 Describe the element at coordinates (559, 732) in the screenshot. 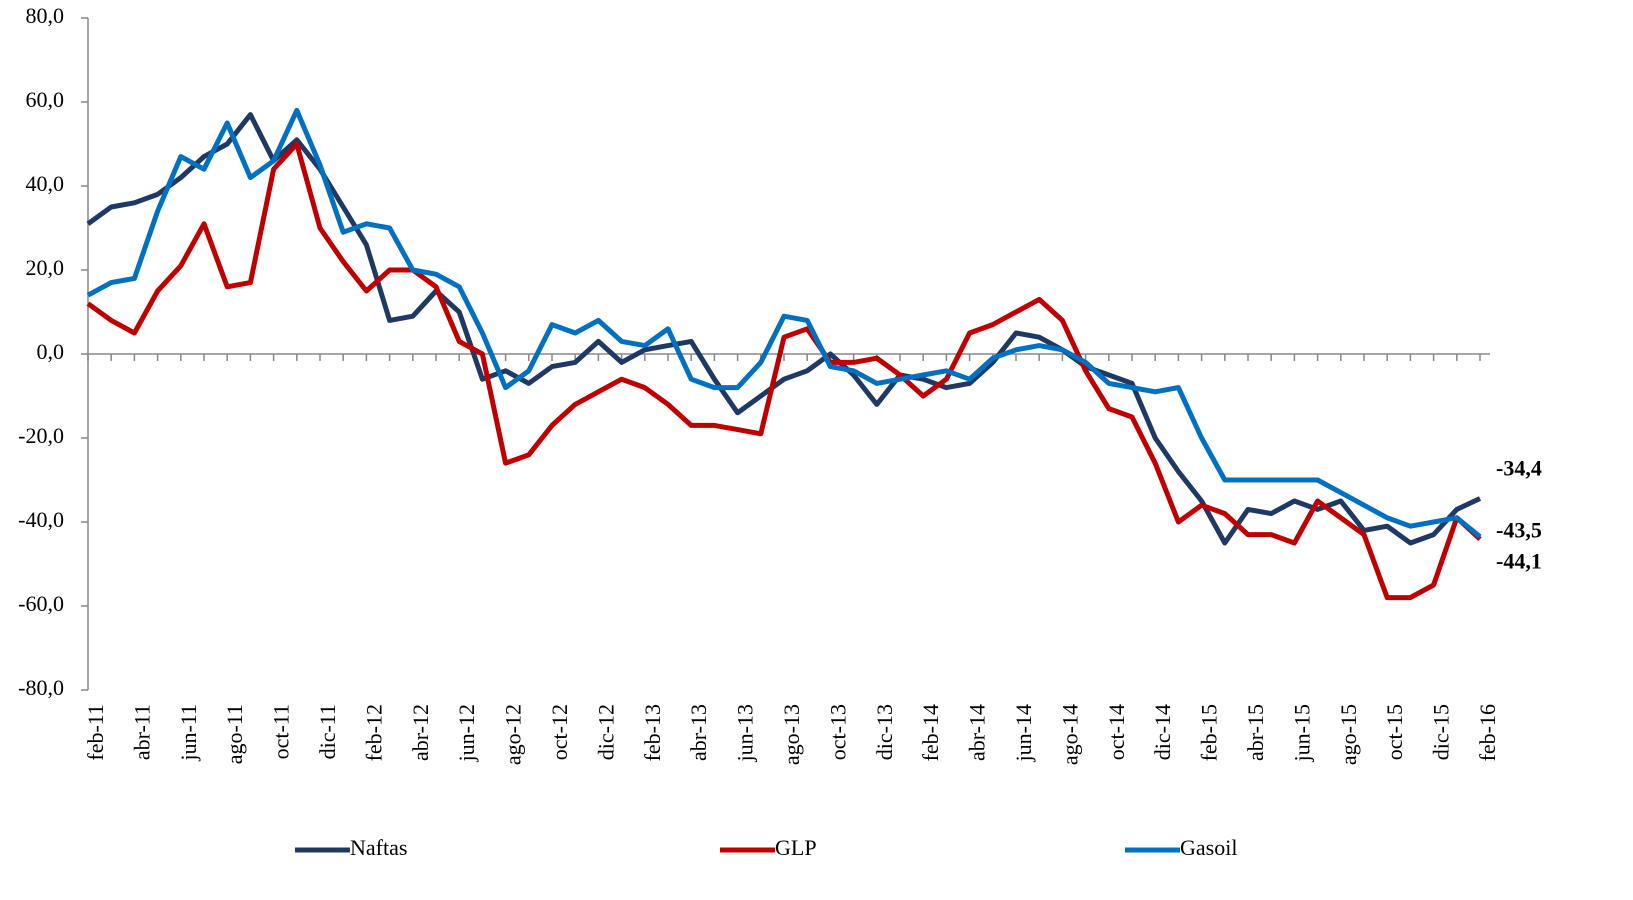

I see `x-tick-label: oct-12` at that location.